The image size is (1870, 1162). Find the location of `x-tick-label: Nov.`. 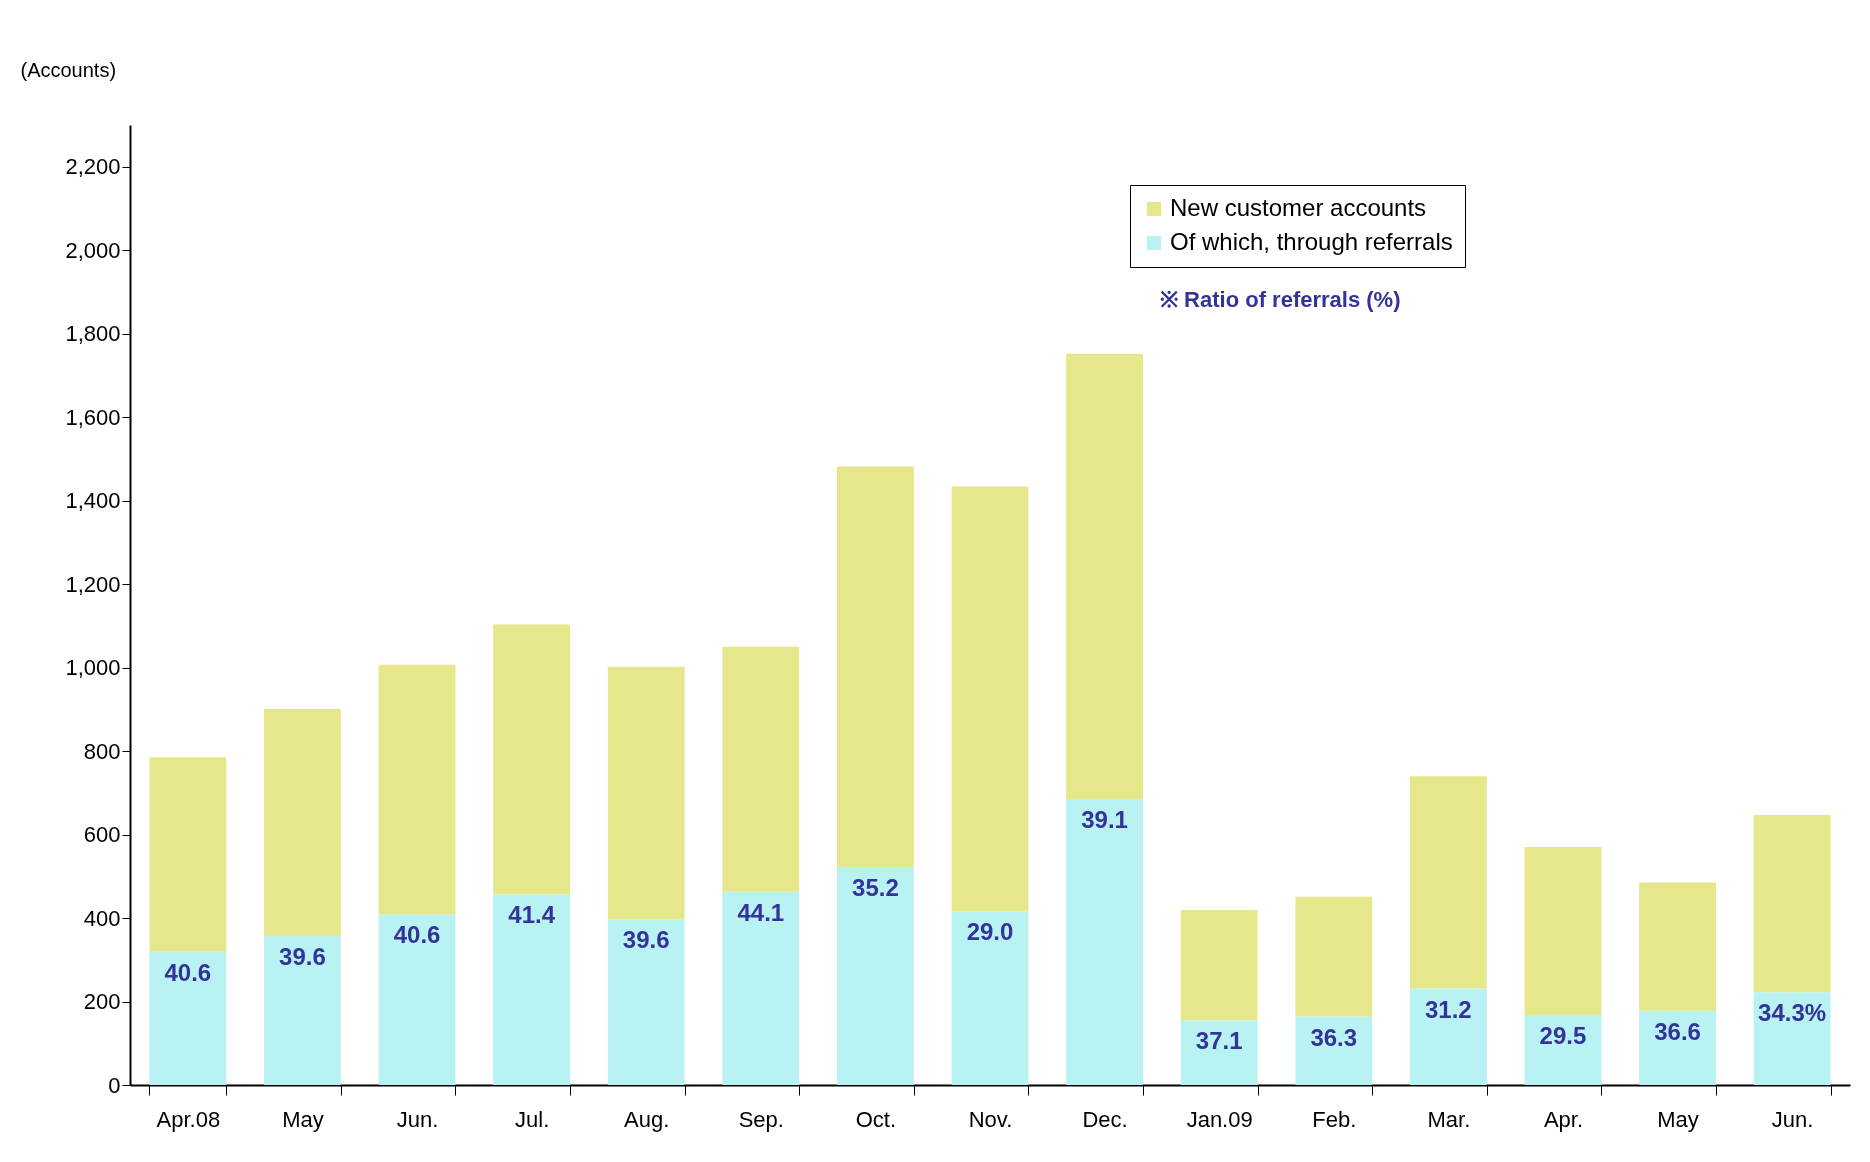

x-tick-label: Nov. is located at coordinates (990, 1119).